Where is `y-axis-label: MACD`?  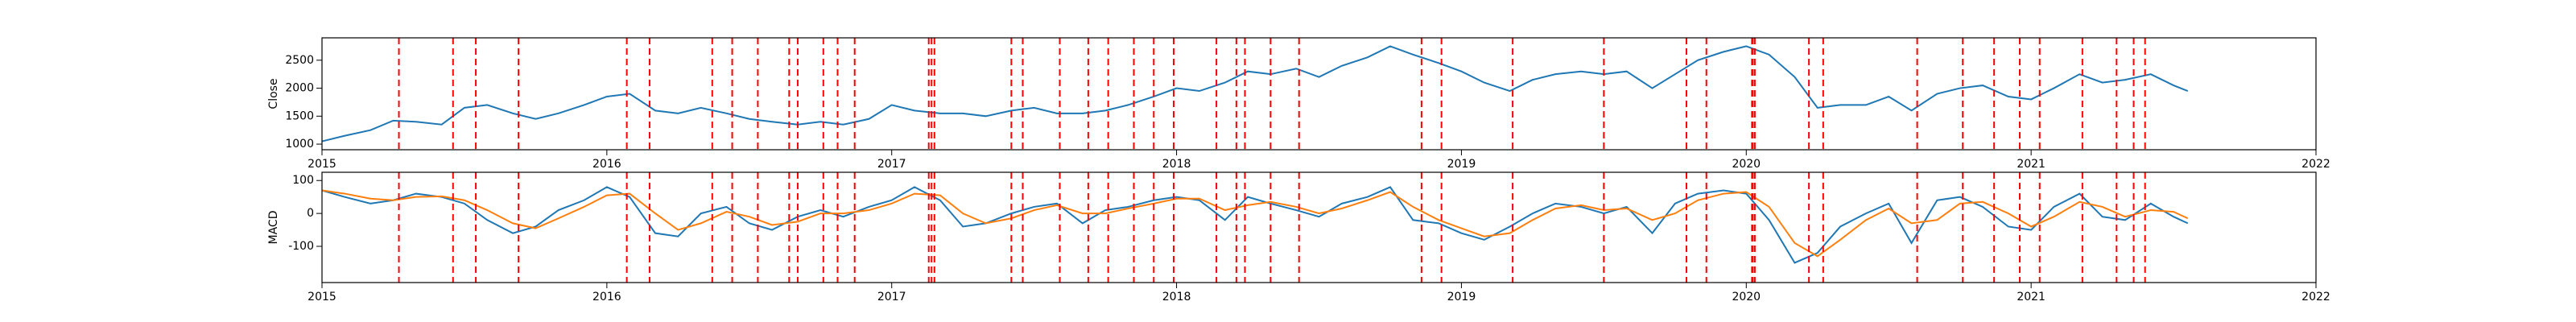
y-axis-label: MACD is located at coordinates (273, 228).